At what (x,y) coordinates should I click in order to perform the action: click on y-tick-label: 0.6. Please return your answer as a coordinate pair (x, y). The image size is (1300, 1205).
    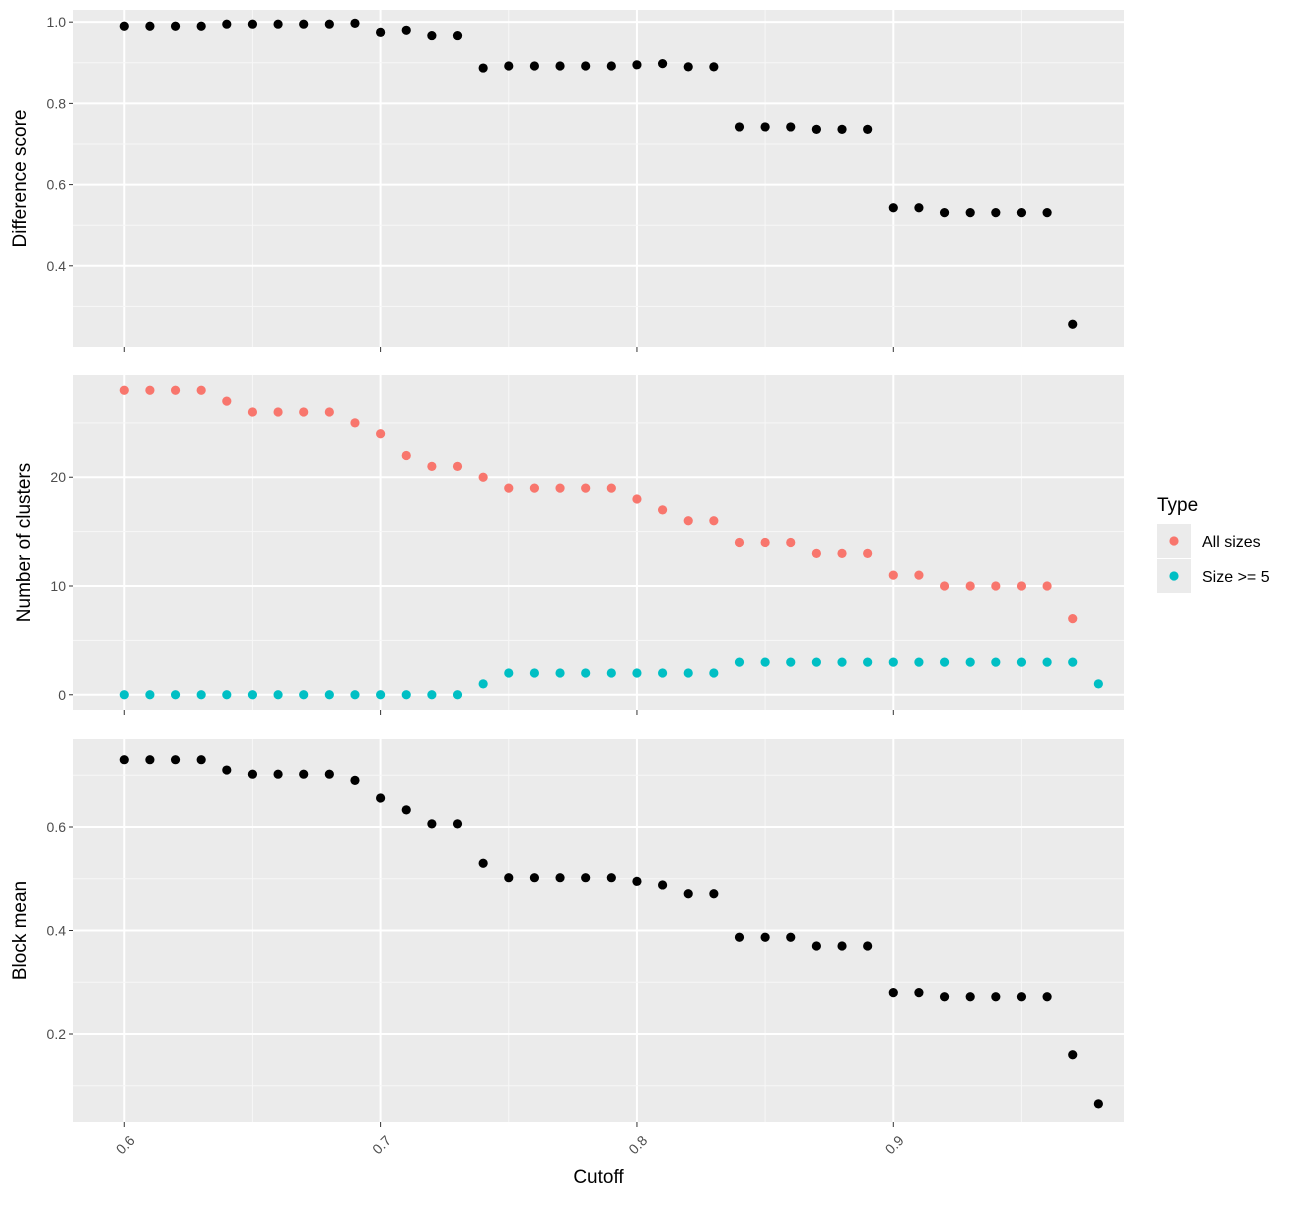
    Looking at the image, I should click on (57, 185).